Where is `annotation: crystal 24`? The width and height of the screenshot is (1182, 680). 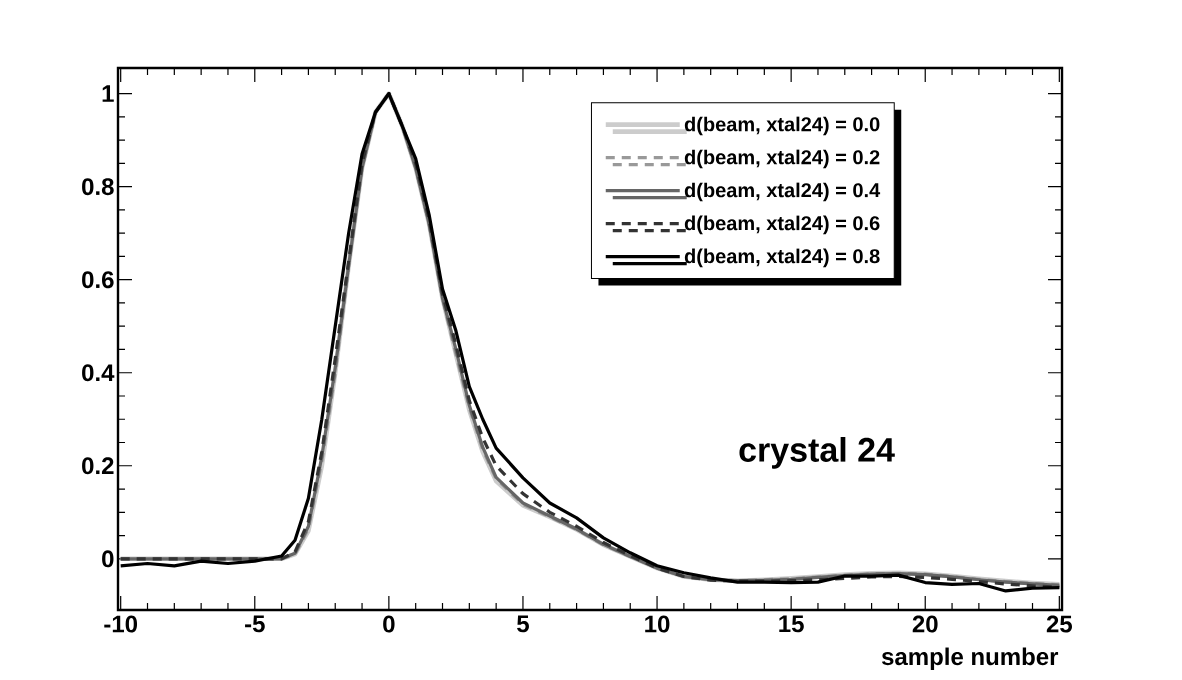
annotation: crystal 24 is located at coordinates (817, 452).